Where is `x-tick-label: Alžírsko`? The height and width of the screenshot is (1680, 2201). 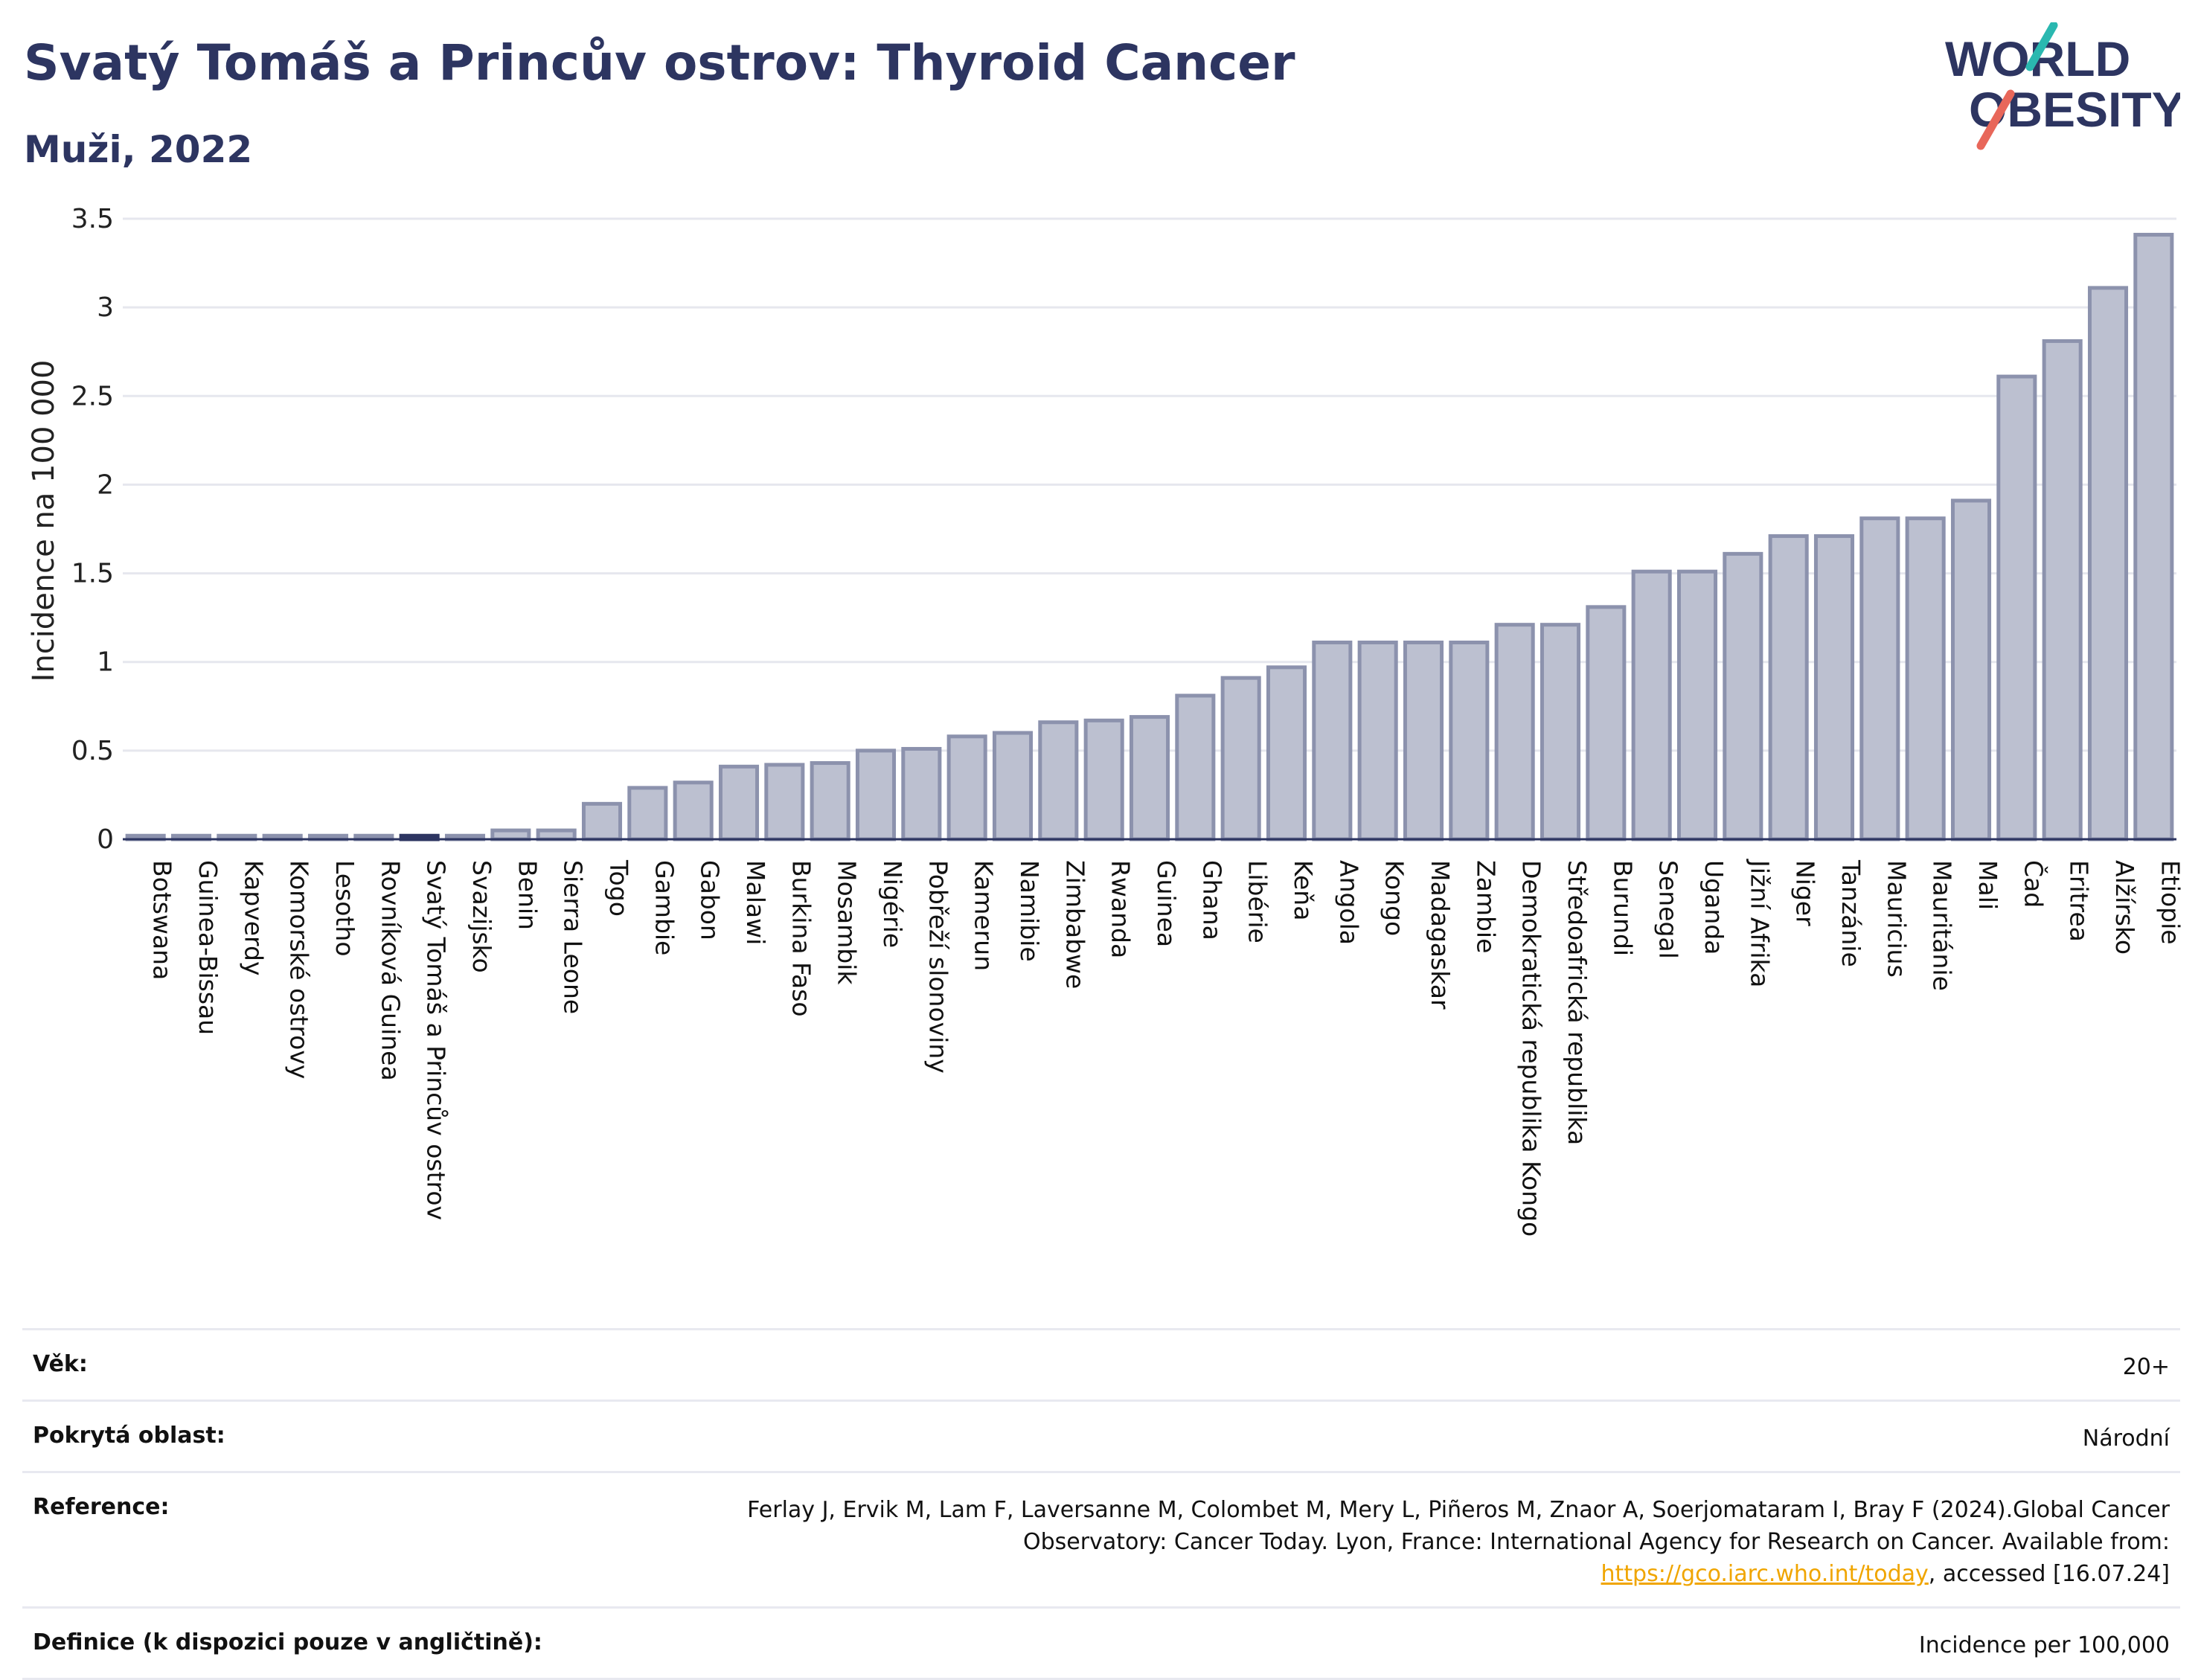
x-tick-label: Alžírsko is located at coordinates (2124, 908).